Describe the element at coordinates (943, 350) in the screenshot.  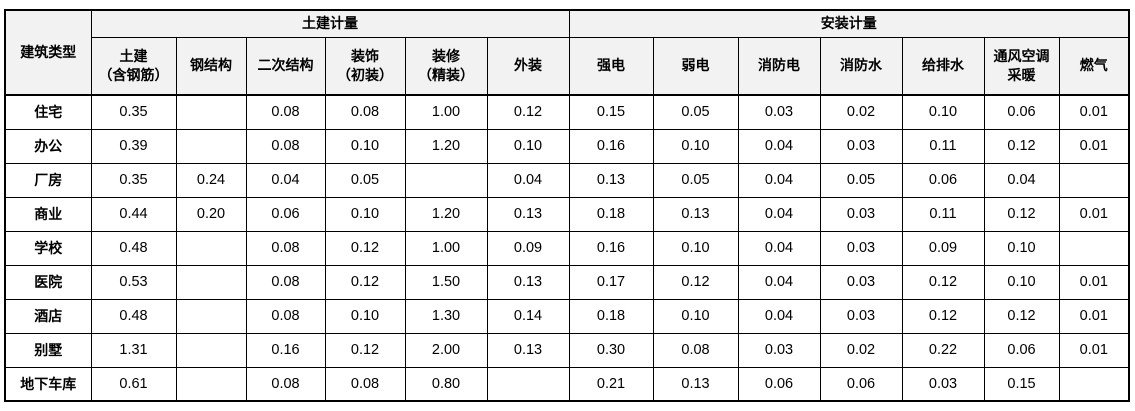
I see `table-cell: 0.22` at that location.